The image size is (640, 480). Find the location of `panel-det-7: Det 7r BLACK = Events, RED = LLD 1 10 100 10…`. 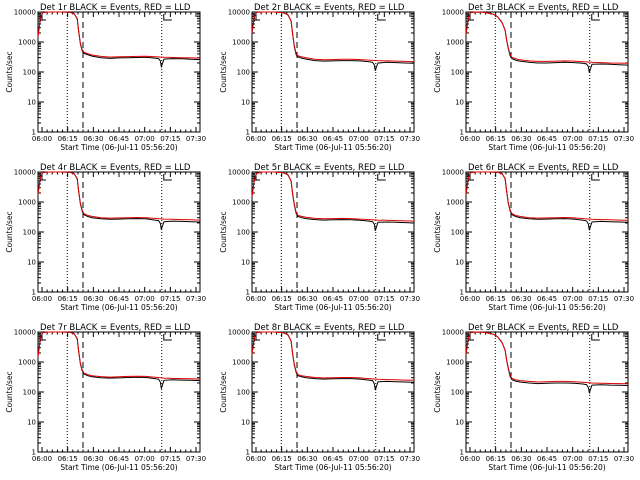

panel-det-7: Det 7r BLACK = Events, RED = LLD 1 10 100 10… is located at coordinates (105, 397).